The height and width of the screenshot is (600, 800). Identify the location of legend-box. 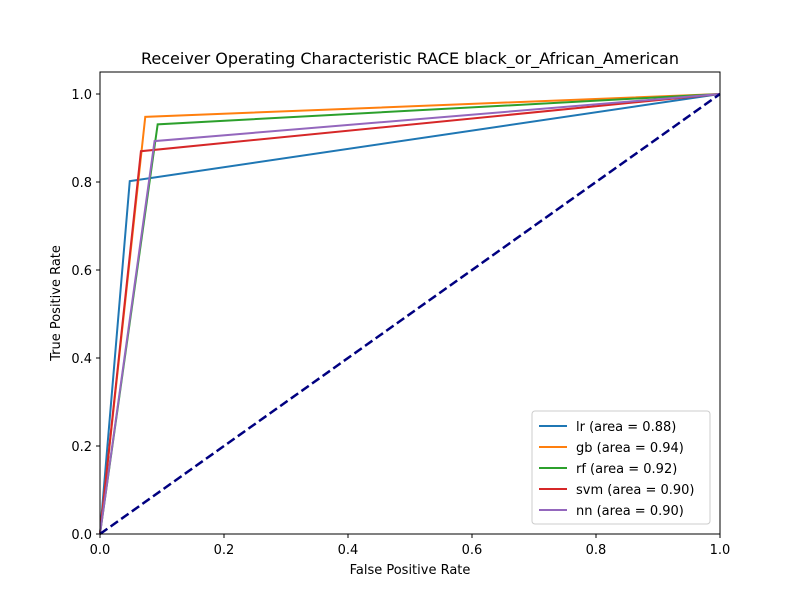
(621, 467).